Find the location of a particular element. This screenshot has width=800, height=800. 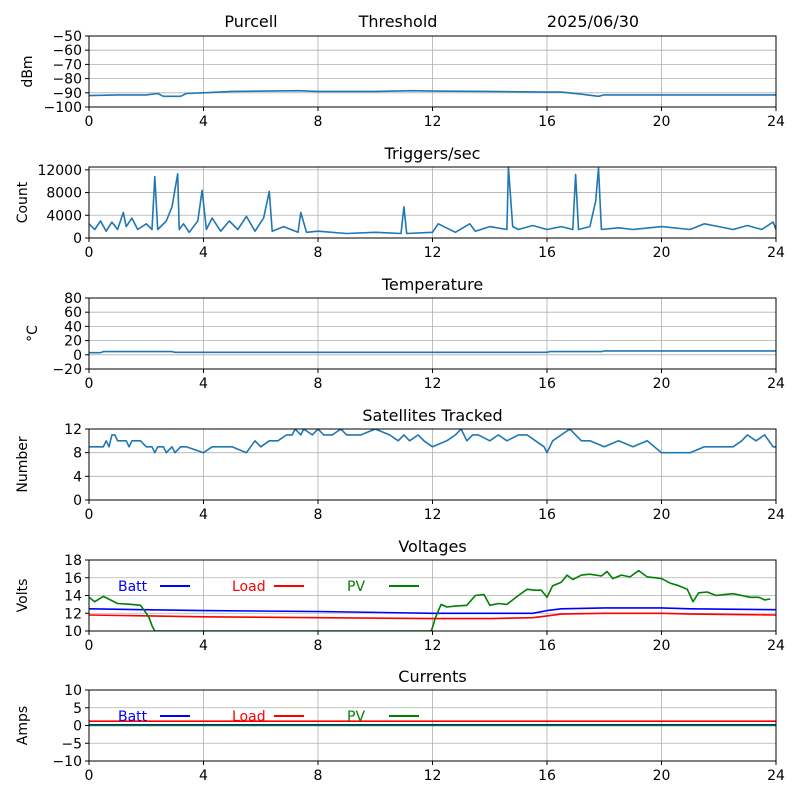

signal-xtick-label: 8 is located at coordinates (318, 122).